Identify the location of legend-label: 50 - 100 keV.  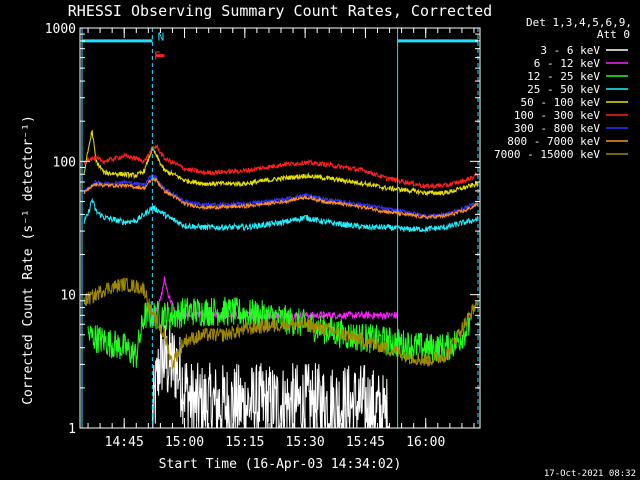
(561, 102).